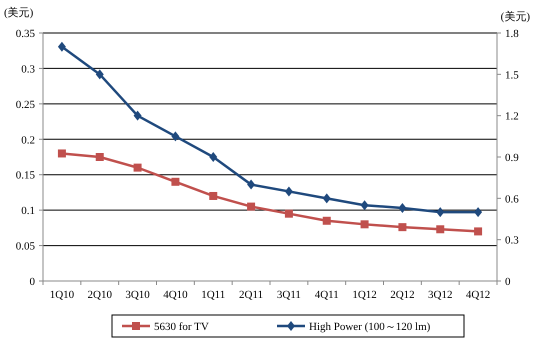  Describe the element at coordinates (137, 295) in the screenshot. I see `x-tick-label: 3Q10` at that location.